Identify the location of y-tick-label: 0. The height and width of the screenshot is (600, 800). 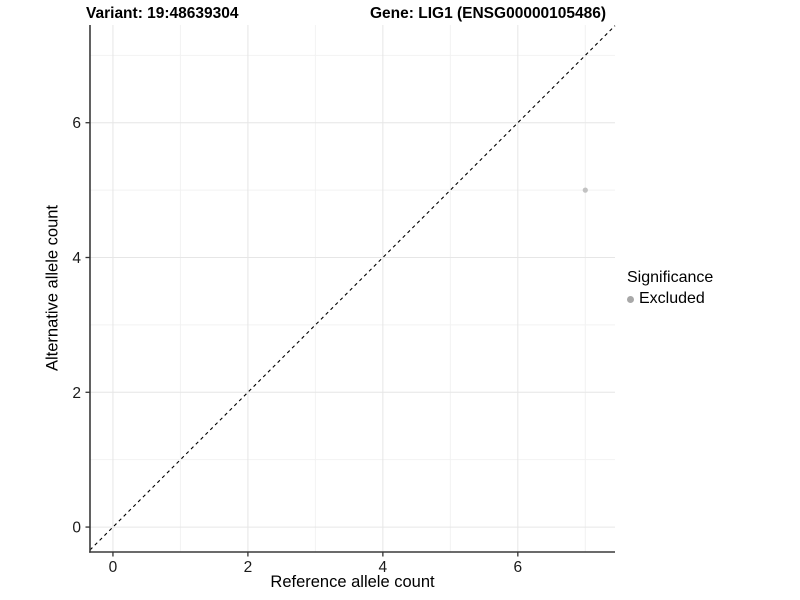
(76, 528).